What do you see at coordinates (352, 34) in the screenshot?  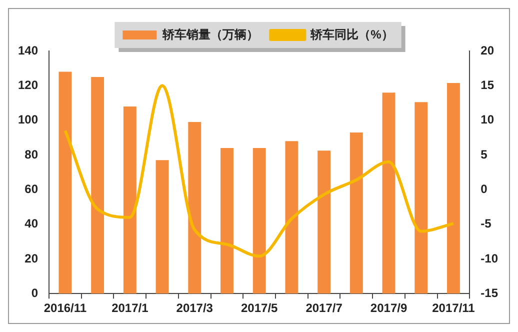 I see `legend-label: 轿车同比（%）` at bounding box center [352, 34].